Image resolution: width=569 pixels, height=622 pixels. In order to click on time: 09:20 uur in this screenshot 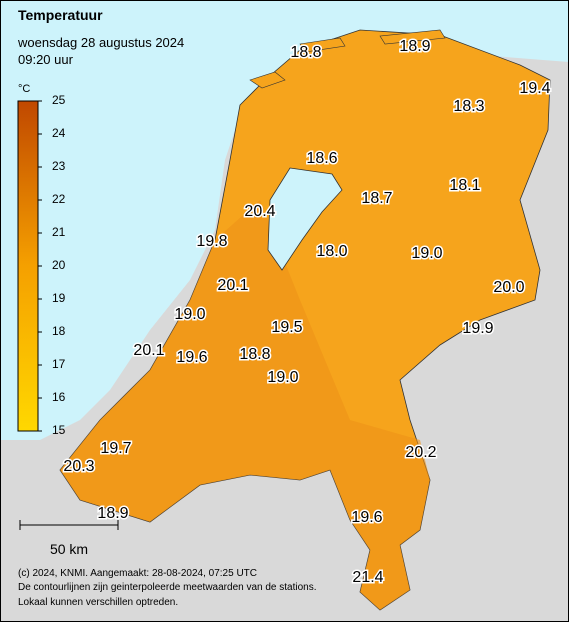, I will do `click(46, 59)`.